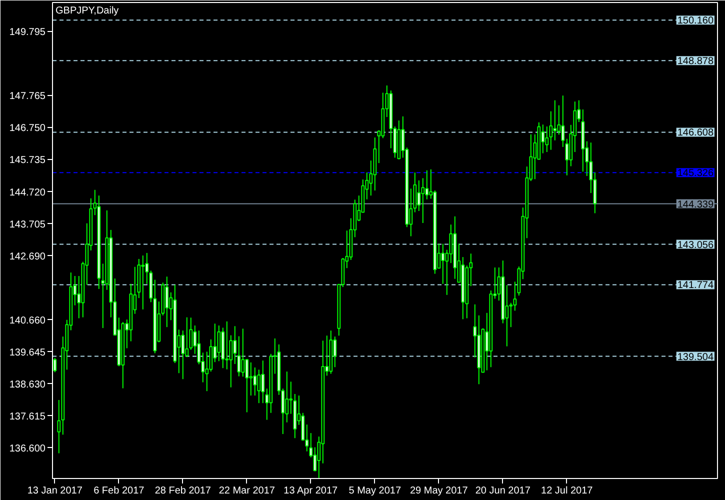 The width and height of the screenshot is (725, 500). I want to click on x-tick-label: 22 Mar 2017, so click(247, 491).